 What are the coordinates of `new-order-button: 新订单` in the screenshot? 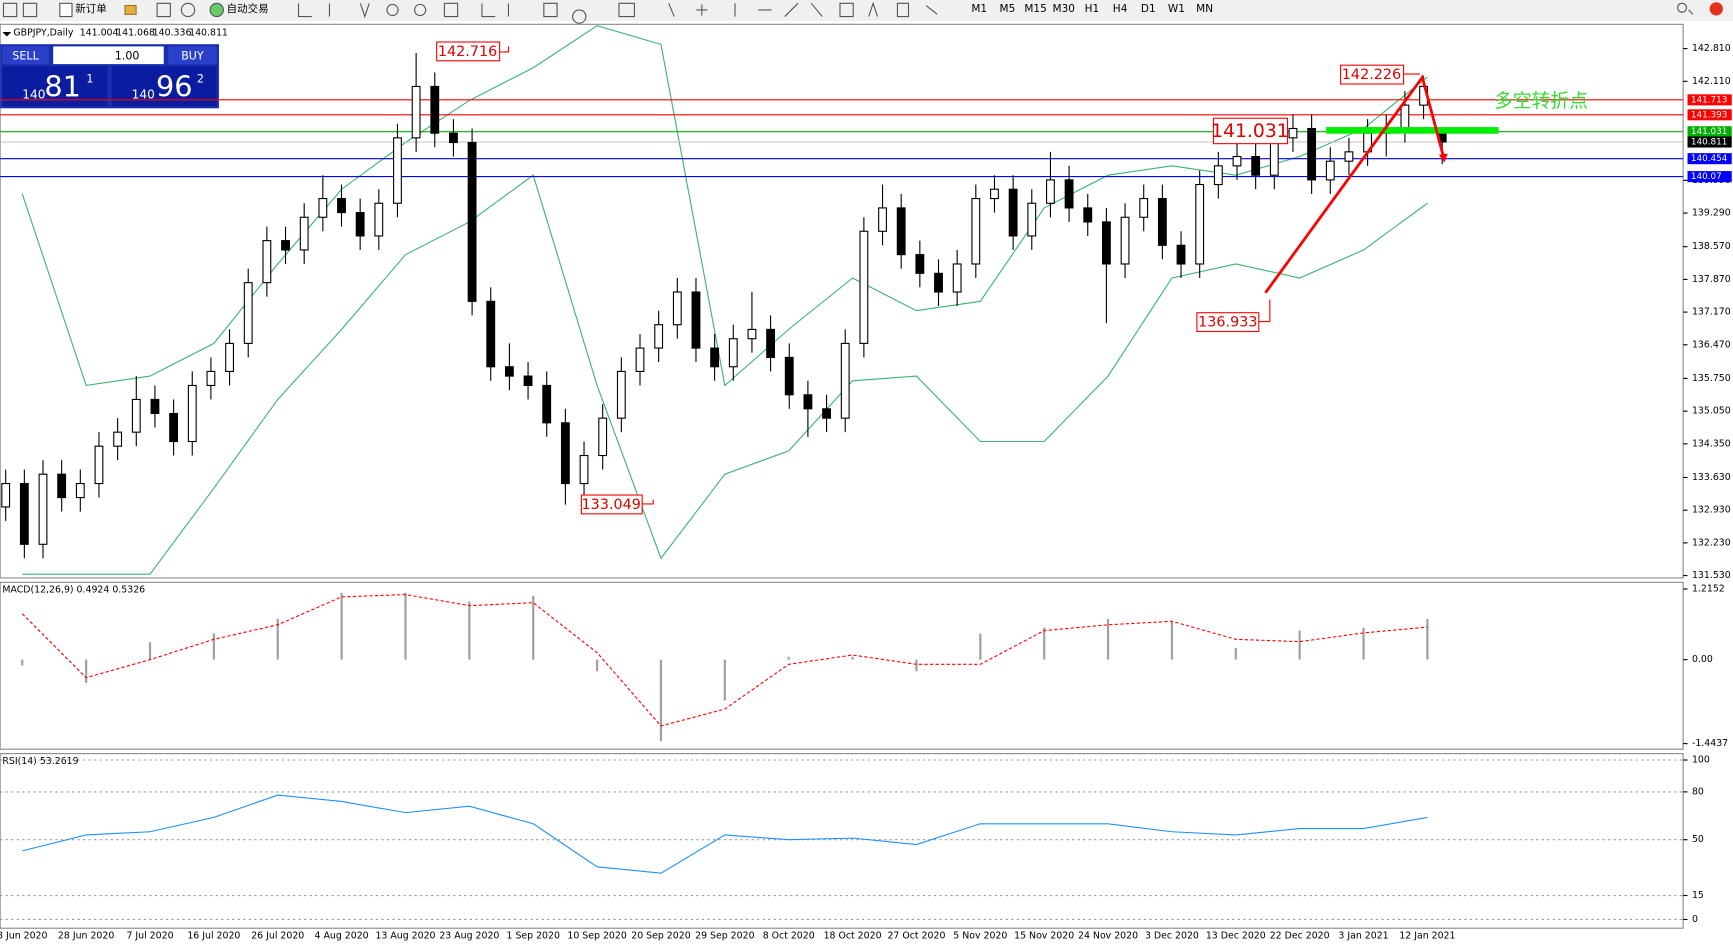 It's located at (90, 8).